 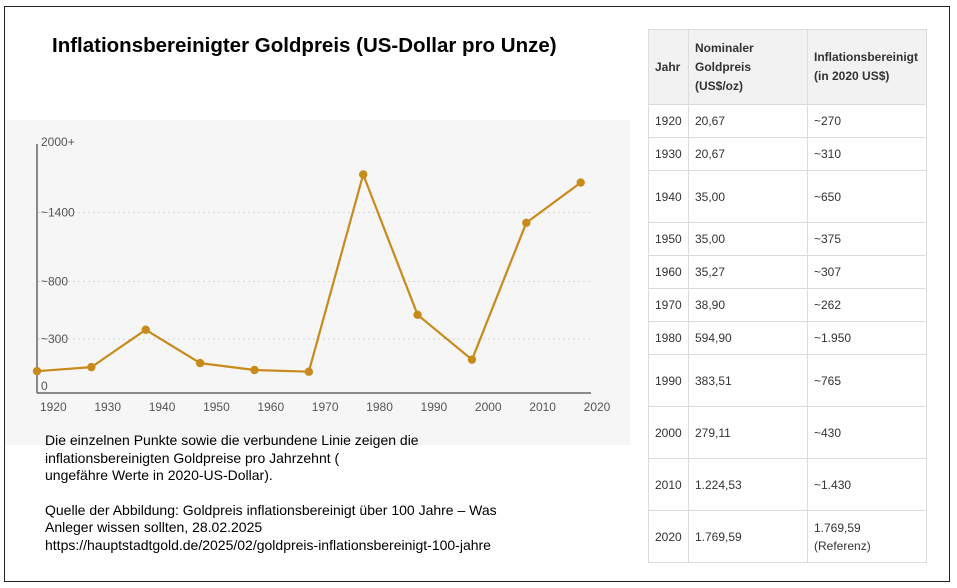 I want to click on header-nominal: Nominaler Goldpreis (US$/oz), so click(x=748, y=67).